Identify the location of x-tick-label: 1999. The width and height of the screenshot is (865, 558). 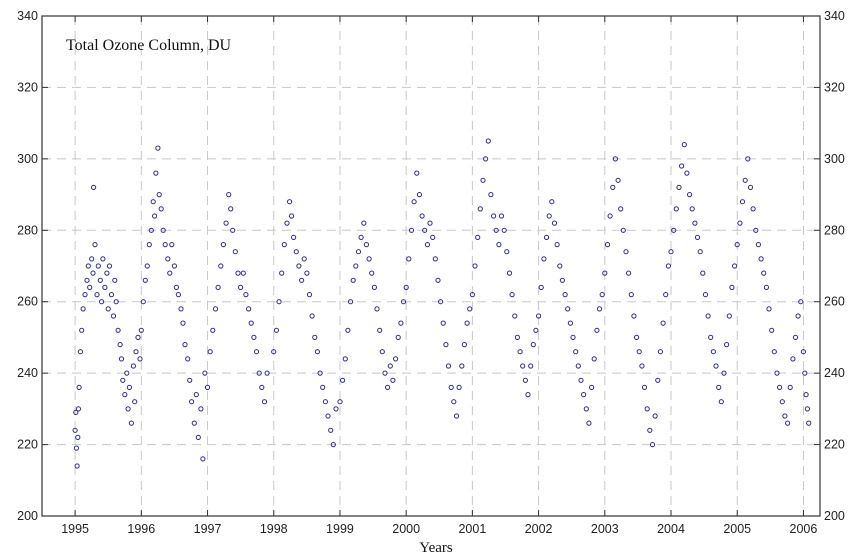
(340, 529).